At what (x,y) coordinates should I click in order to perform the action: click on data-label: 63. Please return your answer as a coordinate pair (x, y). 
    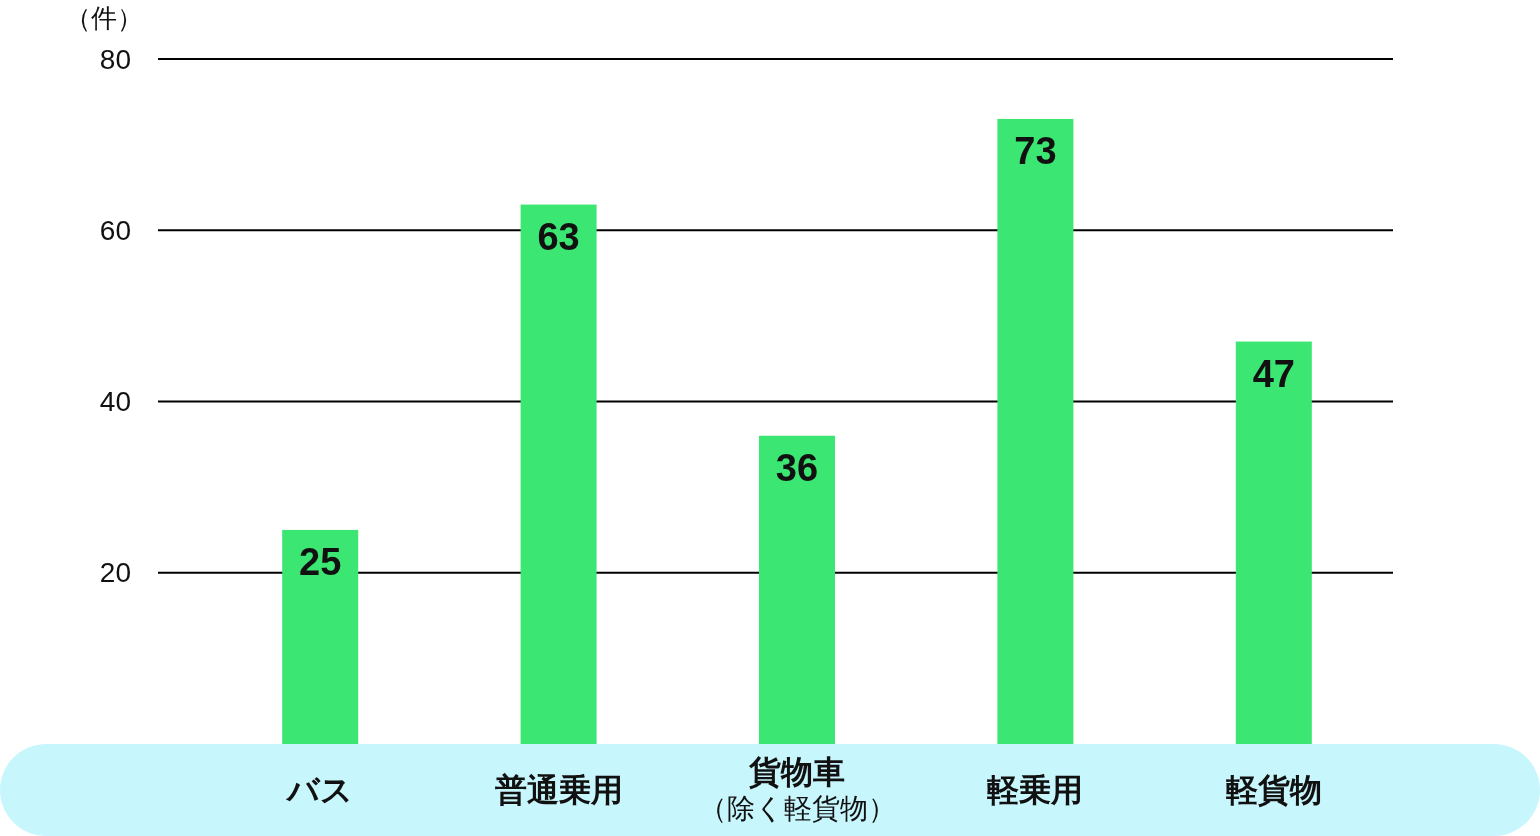
    Looking at the image, I should click on (558, 236).